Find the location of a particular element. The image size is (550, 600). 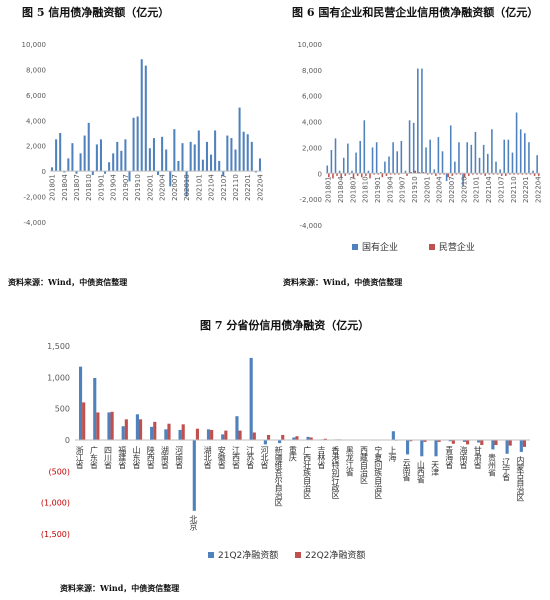

fig6-ytick-label: -2,000 is located at coordinates (310, 200).